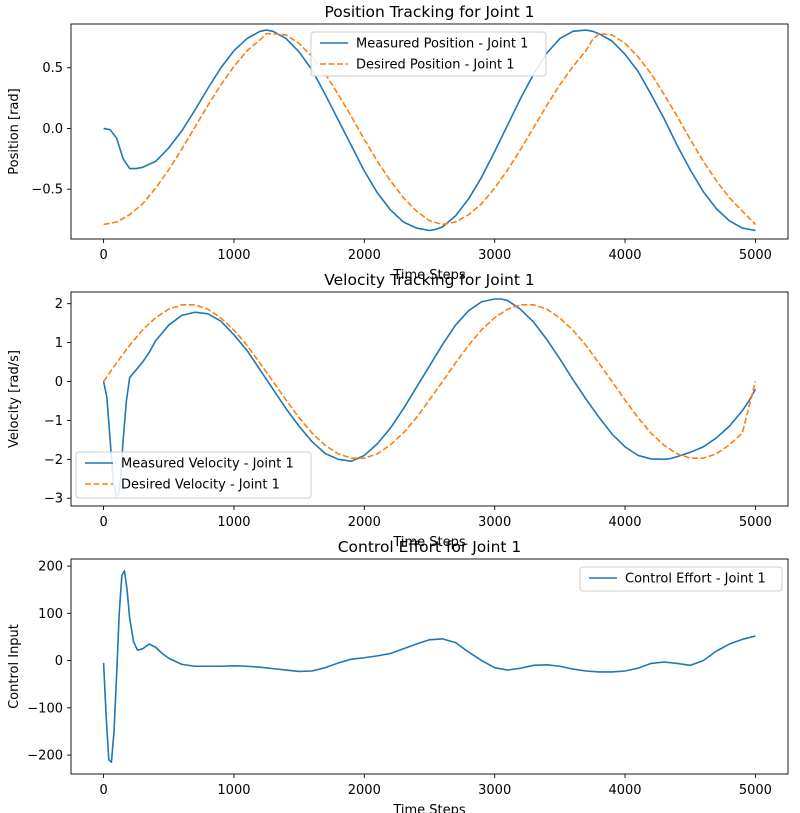 The width and height of the screenshot is (800, 813). Describe the element at coordinates (207, 464) in the screenshot. I see `legend-label: Measured Velocity - Joint 1` at that location.